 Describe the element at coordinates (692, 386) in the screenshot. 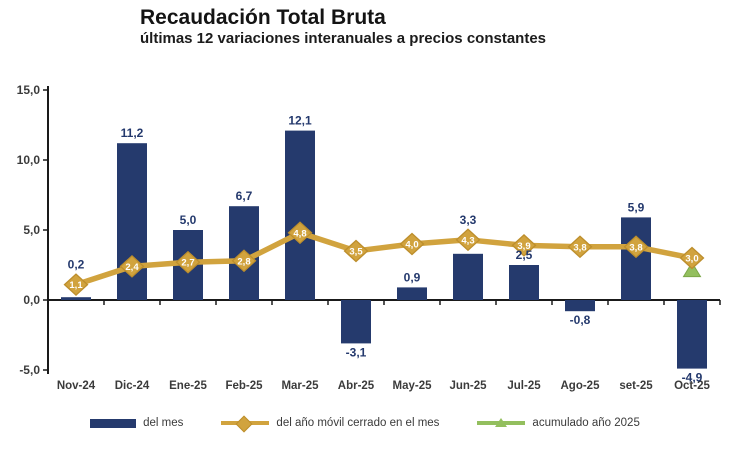

I see `x-axis-category-label: Oct-25` at that location.